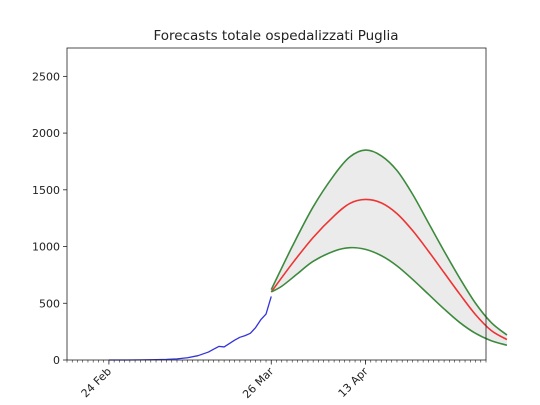 The image size is (540, 405). What do you see at coordinates (190, 328) in the screenshot?
I see `series-line-observed` at bounding box center [190, 328].